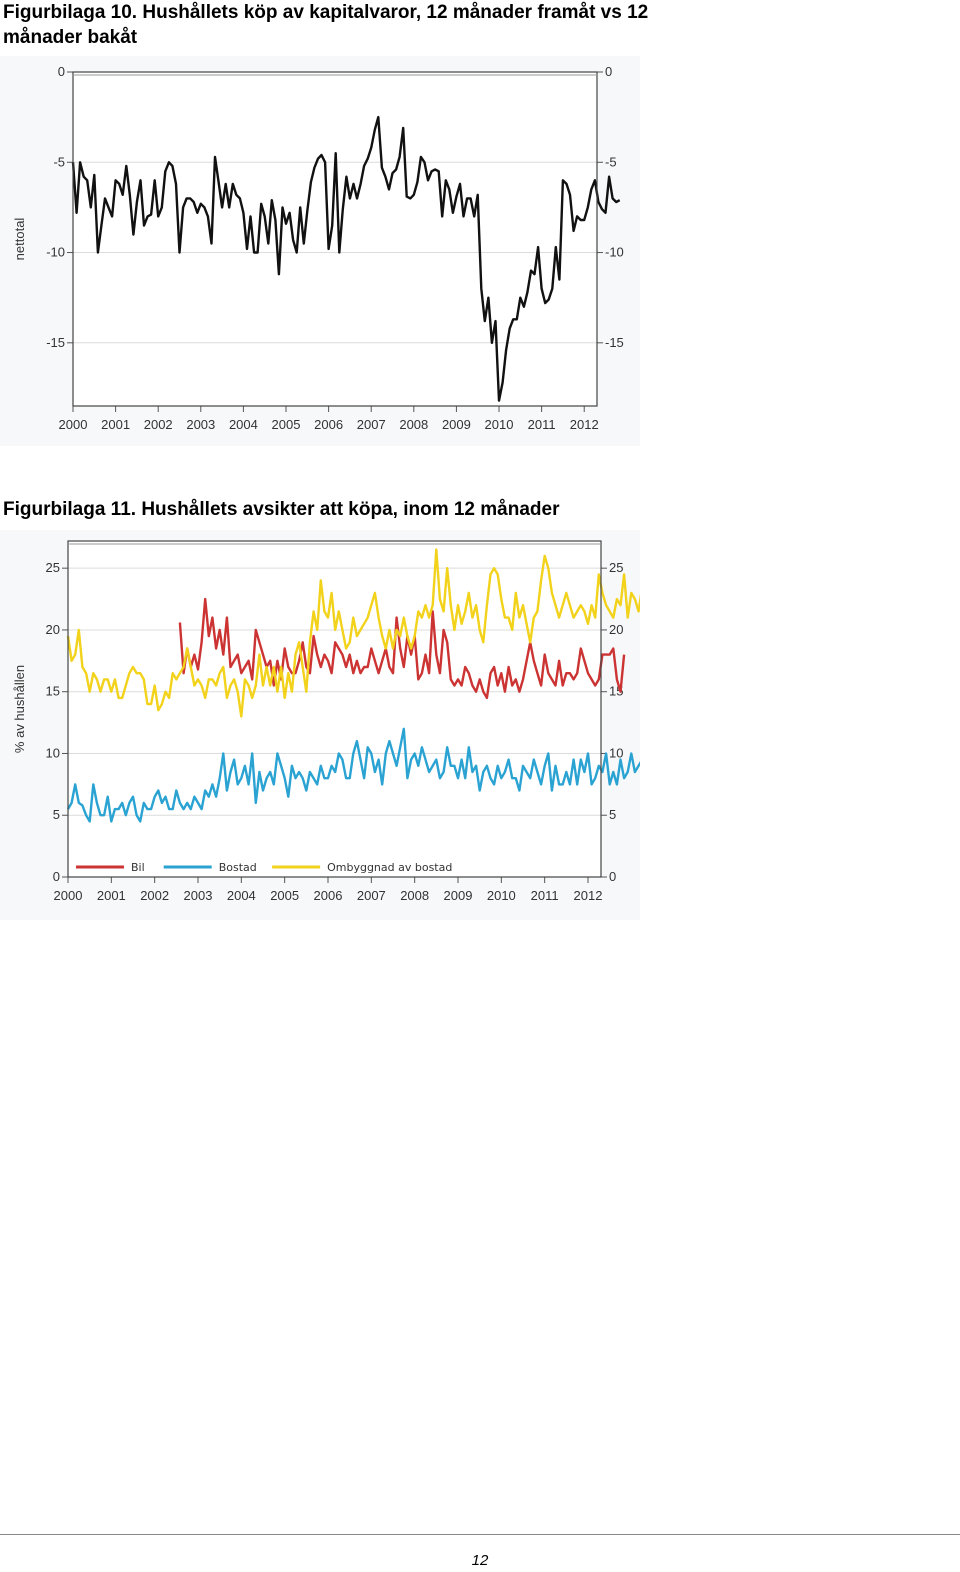 Image resolution: width=960 pixels, height=1572 pixels. I want to click on y-tick-label-left: 10, so click(53, 752).